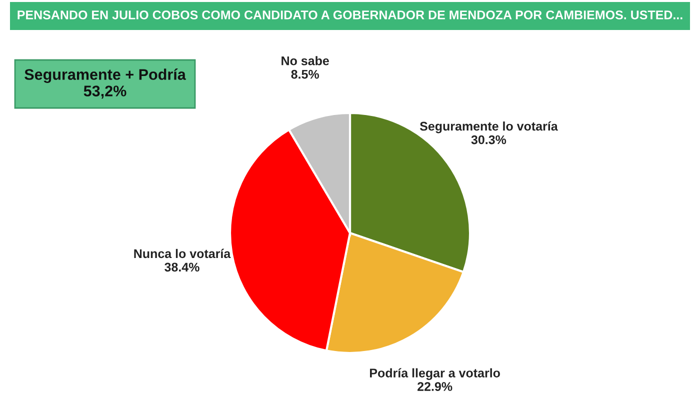 This screenshot has height=395, width=700. What do you see at coordinates (489, 127) in the screenshot?
I see `slice-label: Seguramente lo votaría` at bounding box center [489, 127].